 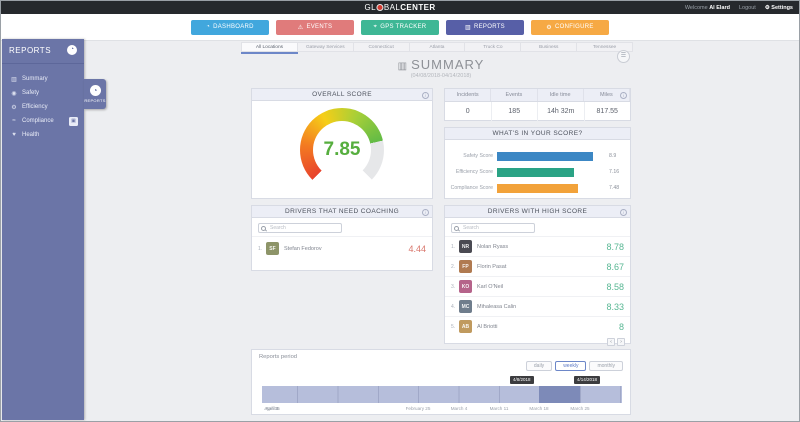 I want to click on efficiency-score-value: 7.16, so click(x=614, y=172).